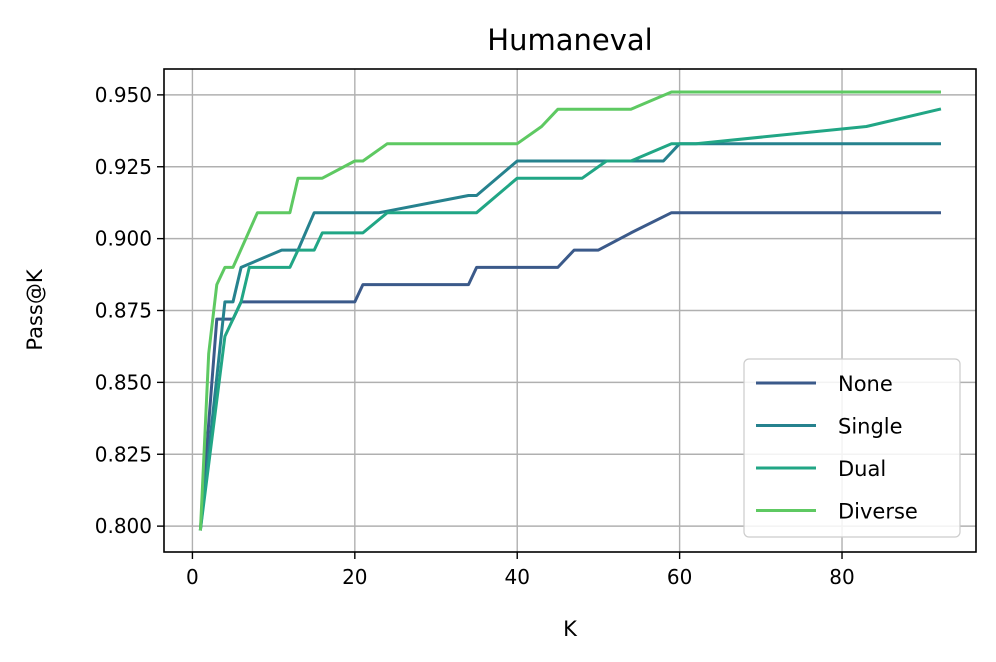 The width and height of the screenshot is (996, 662). I want to click on y-tick-label: 0.875, so click(123, 311).